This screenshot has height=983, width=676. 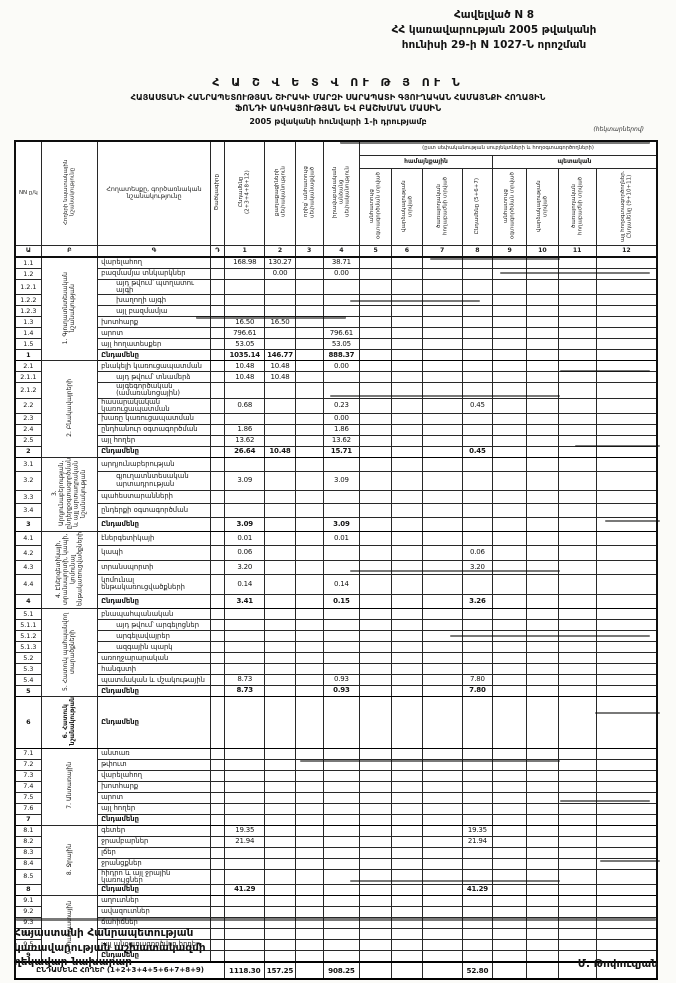 What do you see at coordinates (28, 889) in the screenshot?
I see `cell-row-number: 8` at bounding box center [28, 889].